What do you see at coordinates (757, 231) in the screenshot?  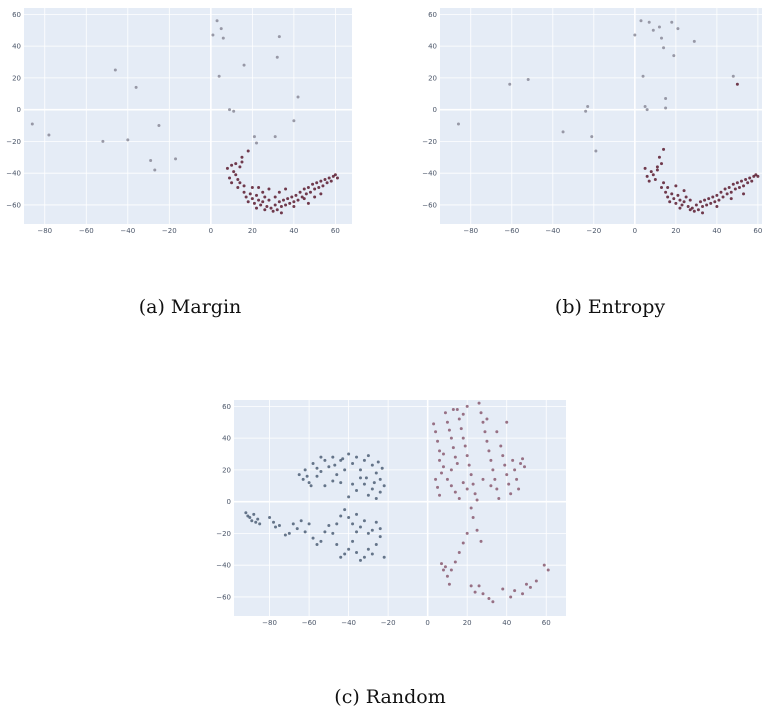 I see `x-tick-label: 60` at bounding box center [757, 231].